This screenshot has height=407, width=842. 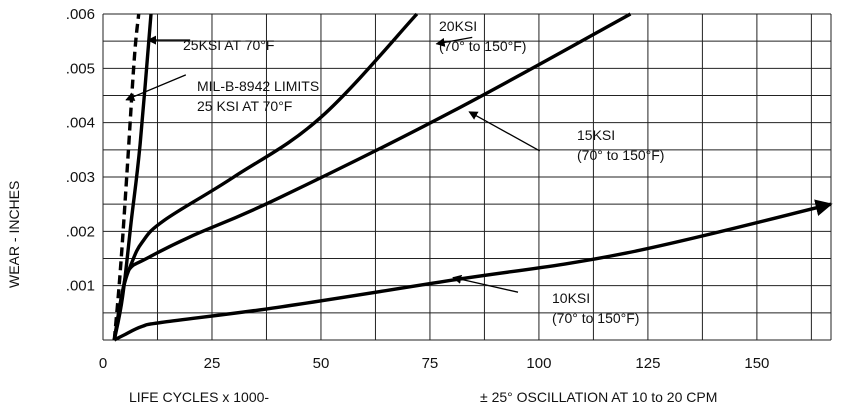 I want to click on x-axis-title: LIFE CYCLES x 1000-, so click(x=199, y=397).